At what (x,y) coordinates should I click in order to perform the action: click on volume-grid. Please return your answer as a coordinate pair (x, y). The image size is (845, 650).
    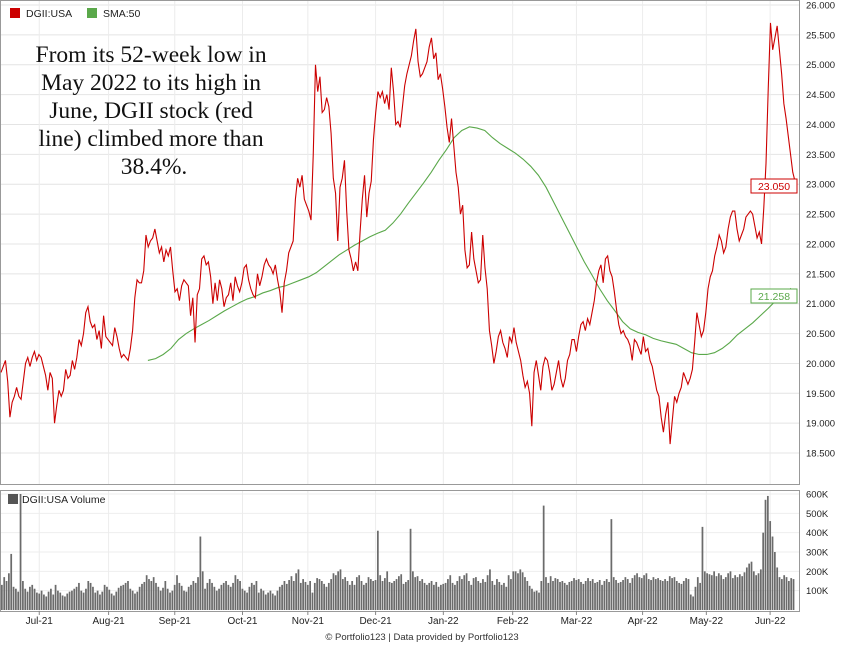
    Looking at the image, I should click on (400, 542).